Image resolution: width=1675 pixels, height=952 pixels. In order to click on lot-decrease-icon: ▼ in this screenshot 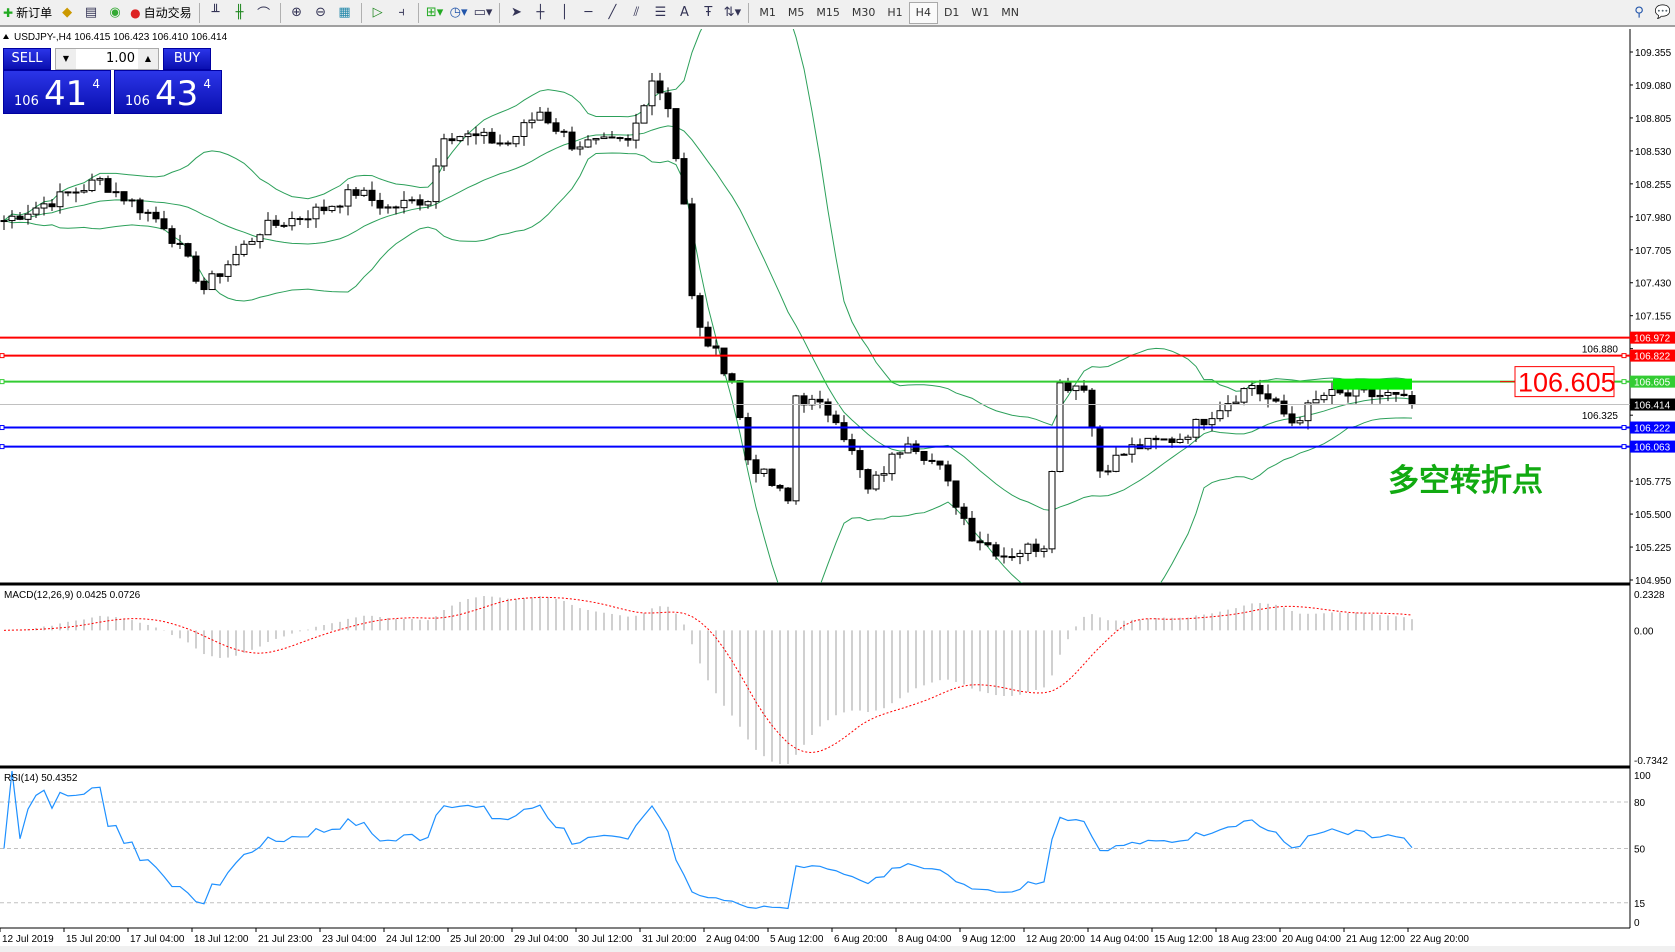, I will do `click(66, 59)`.